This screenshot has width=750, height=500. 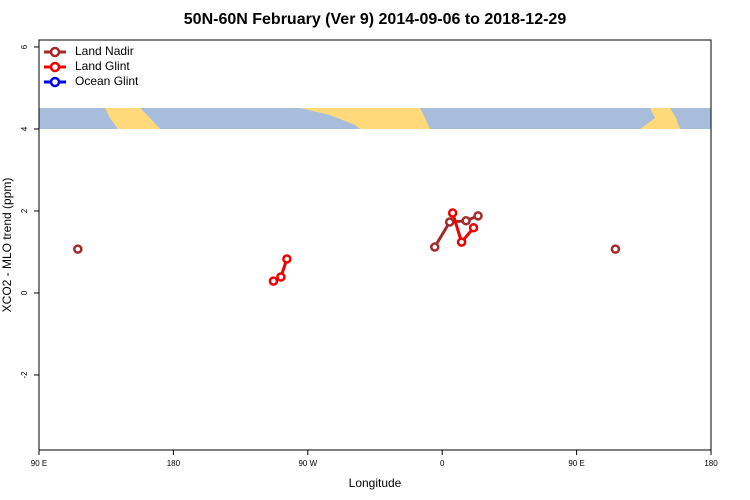 I want to click on y-tick-label: 0, so click(x=24, y=292).